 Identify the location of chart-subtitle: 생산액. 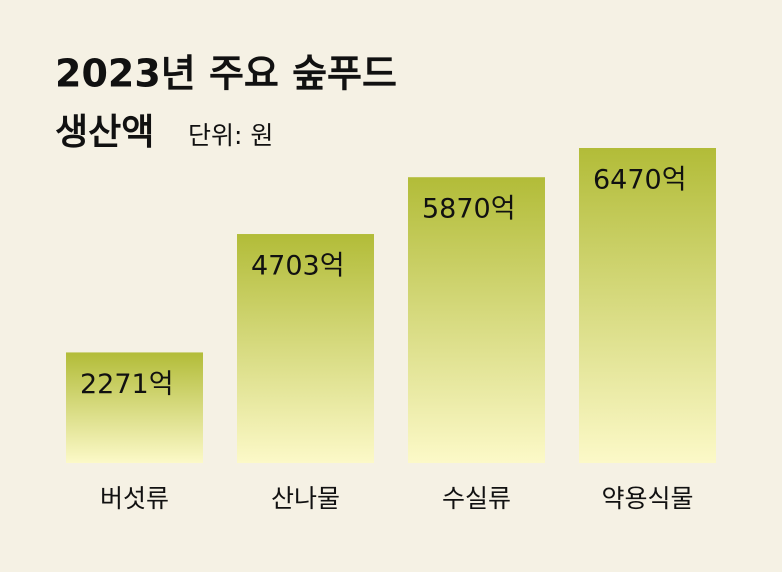
(104, 132).